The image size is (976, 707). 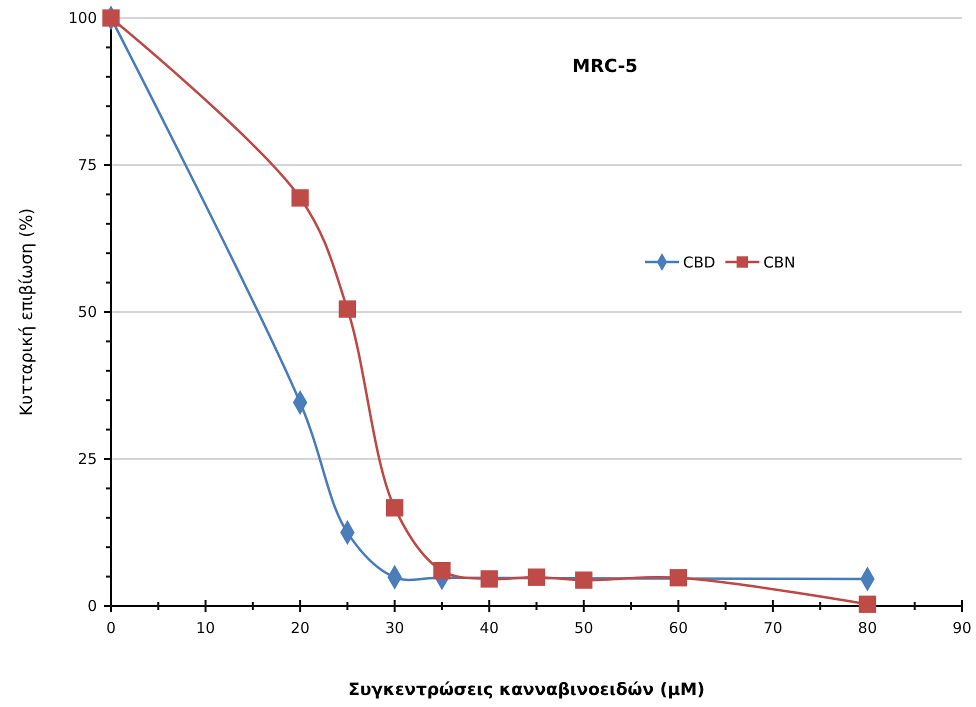 I want to click on x-tick-label: 10, so click(x=206, y=628).